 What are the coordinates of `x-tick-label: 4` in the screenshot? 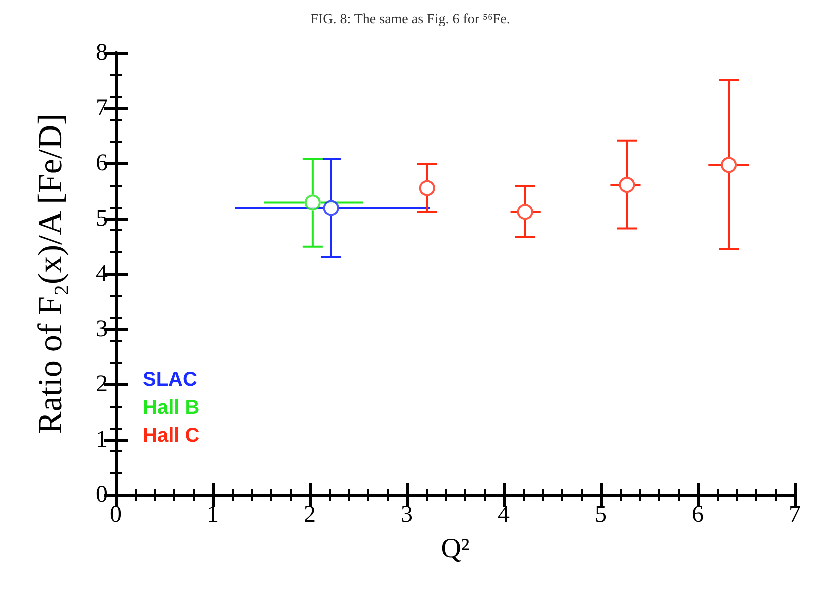 It's located at (504, 515).